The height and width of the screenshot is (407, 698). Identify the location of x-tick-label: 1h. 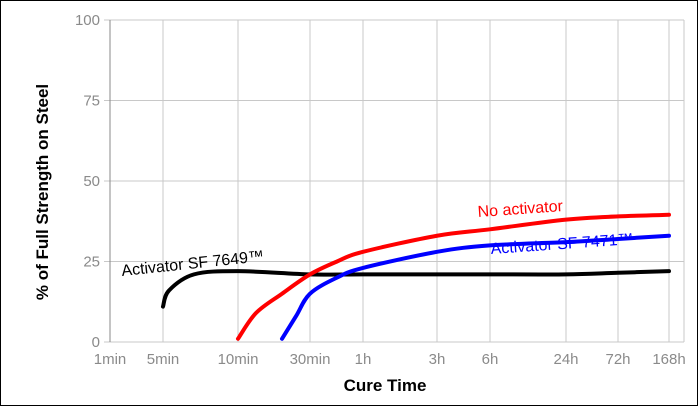
(363, 359).